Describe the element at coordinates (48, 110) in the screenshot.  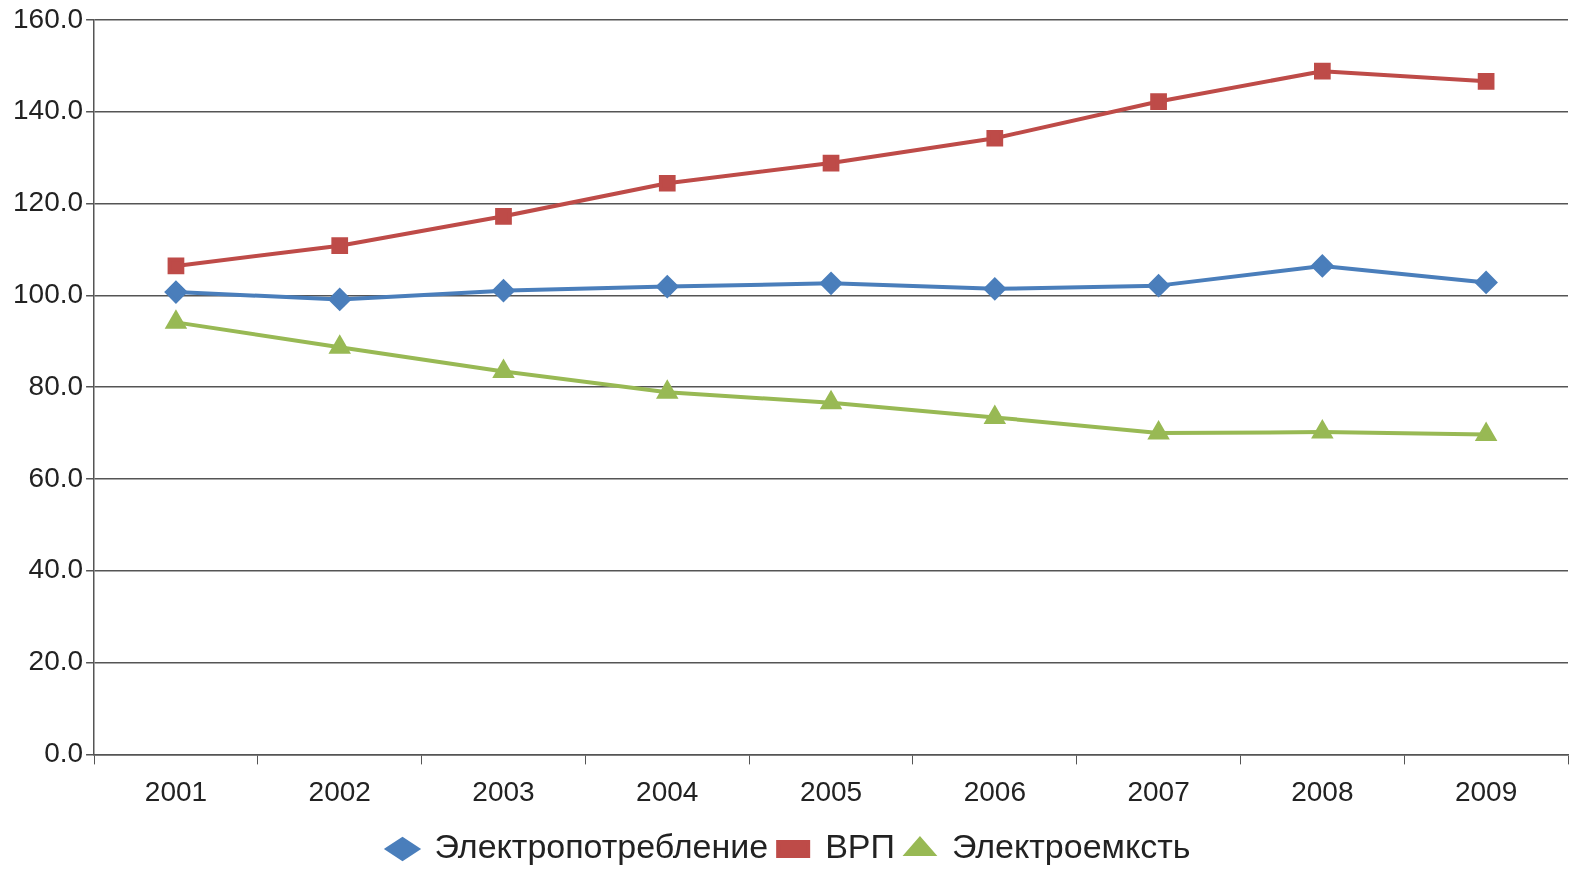
I see `y-tick-label: 140.0` at that location.